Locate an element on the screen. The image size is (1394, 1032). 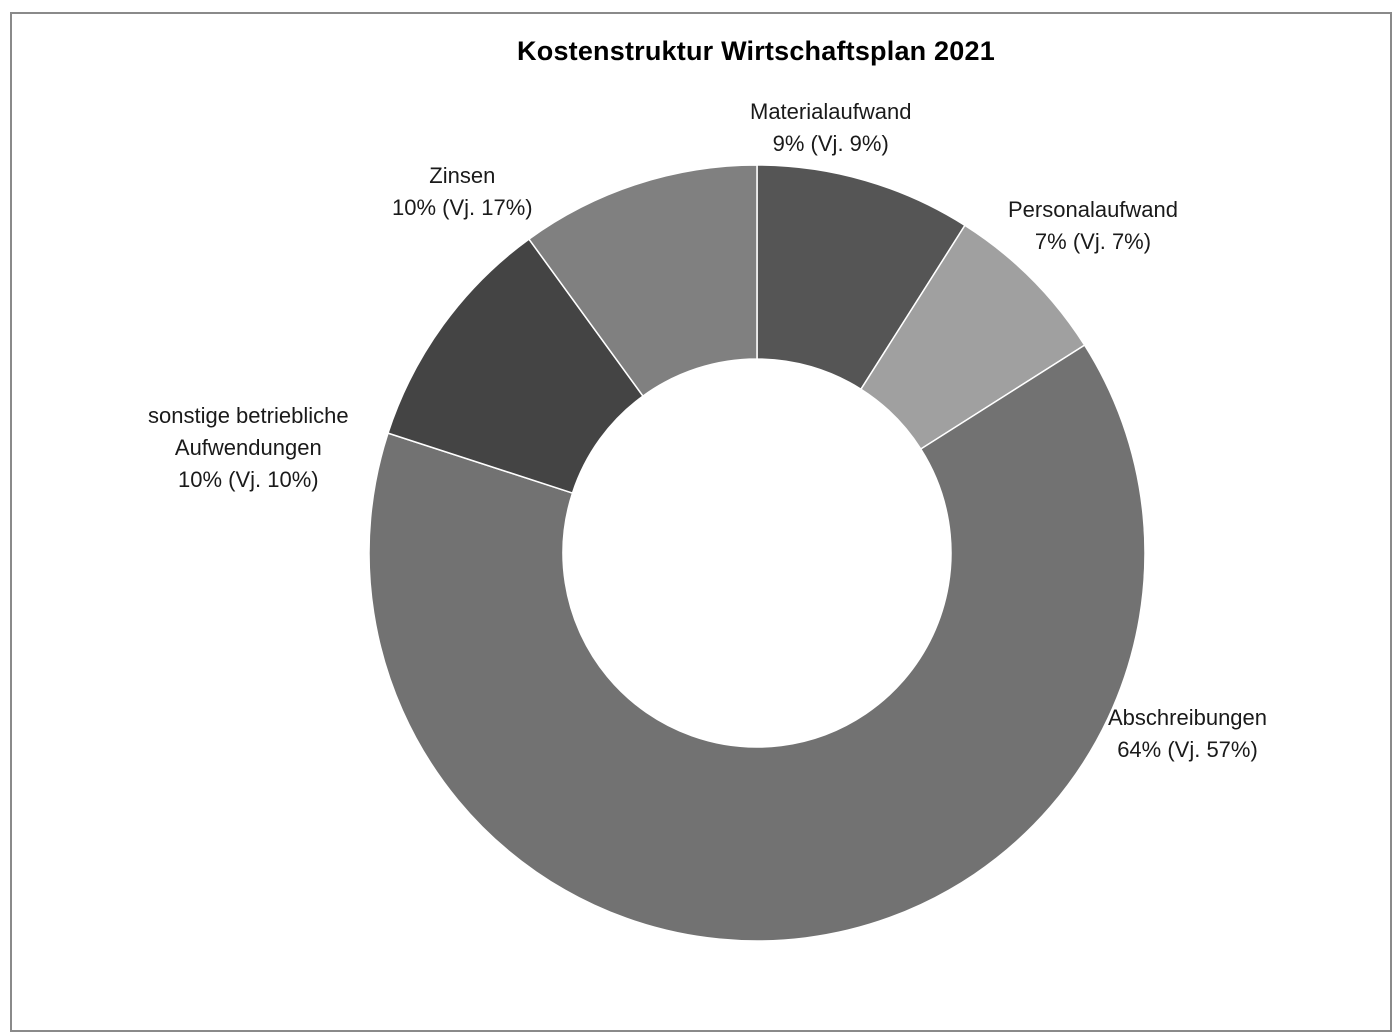
label-zinsen-name: Zinsen is located at coordinates (462, 175).